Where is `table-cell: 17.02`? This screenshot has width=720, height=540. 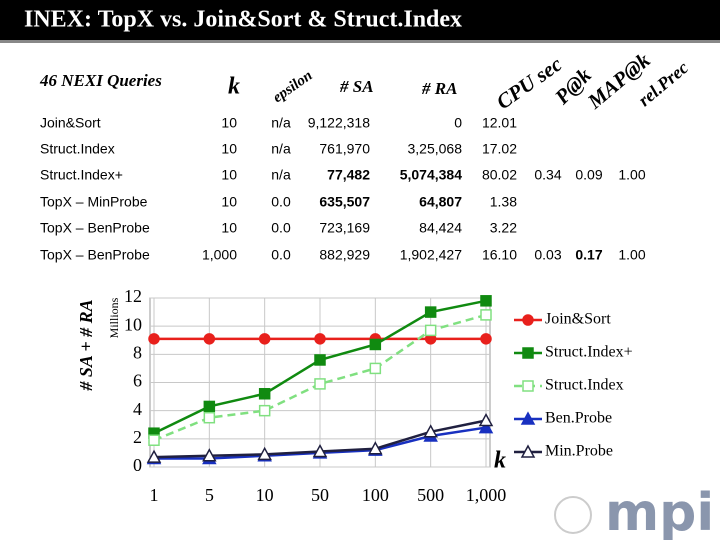 table-cell: 17.02 is located at coordinates (499, 149).